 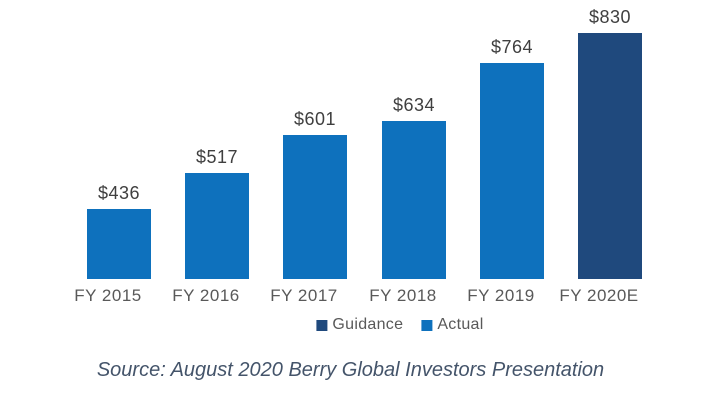 I want to click on bar-fy-2020e, so click(x=610, y=156).